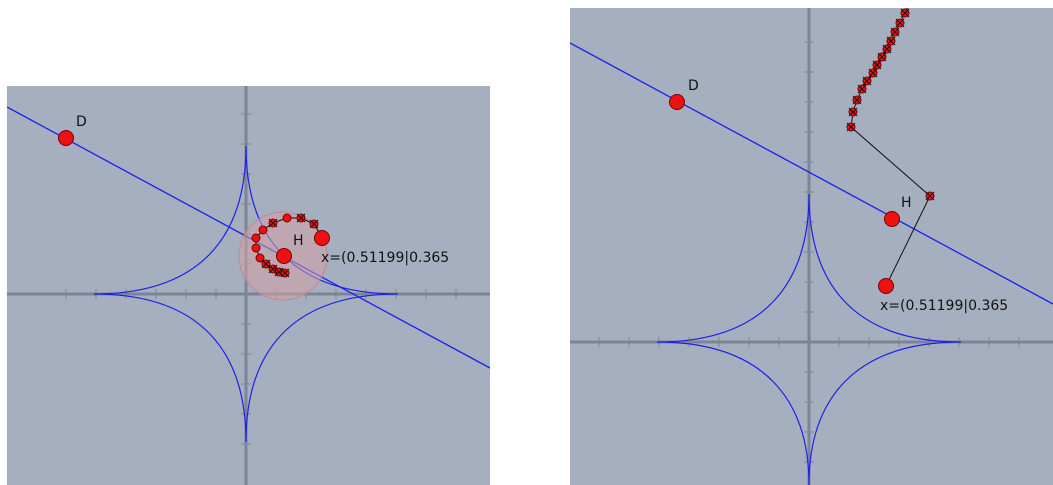 The width and height of the screenshot is (1053, 485). I want to click on trace-points, so click(890, 104).